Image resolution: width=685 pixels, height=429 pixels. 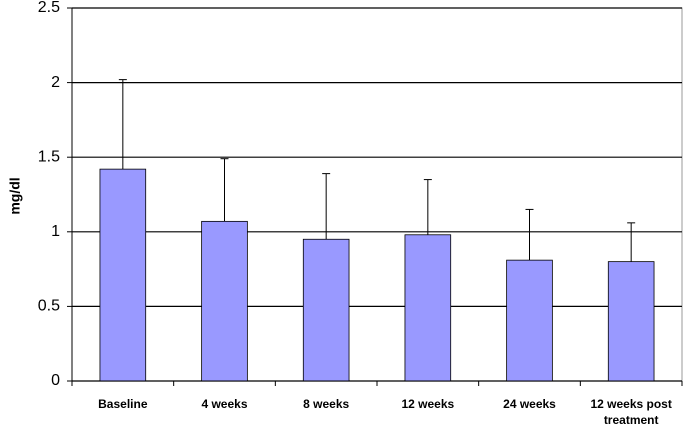 I want to click on y-tick-label: 2.5, so click(x=49, y=8).